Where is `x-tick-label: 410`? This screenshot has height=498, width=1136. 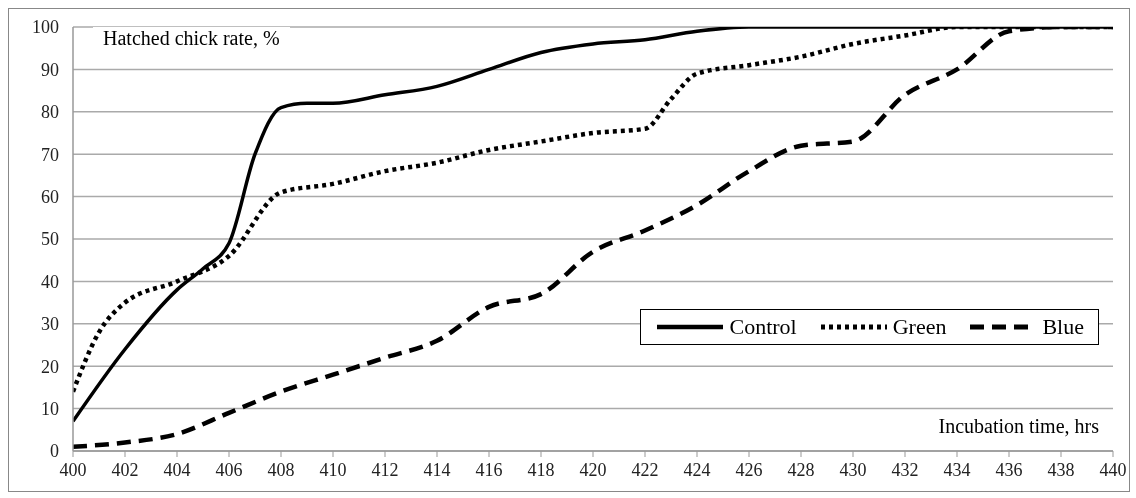 x-tick-label: 410 is located at coordinates (333, 469).